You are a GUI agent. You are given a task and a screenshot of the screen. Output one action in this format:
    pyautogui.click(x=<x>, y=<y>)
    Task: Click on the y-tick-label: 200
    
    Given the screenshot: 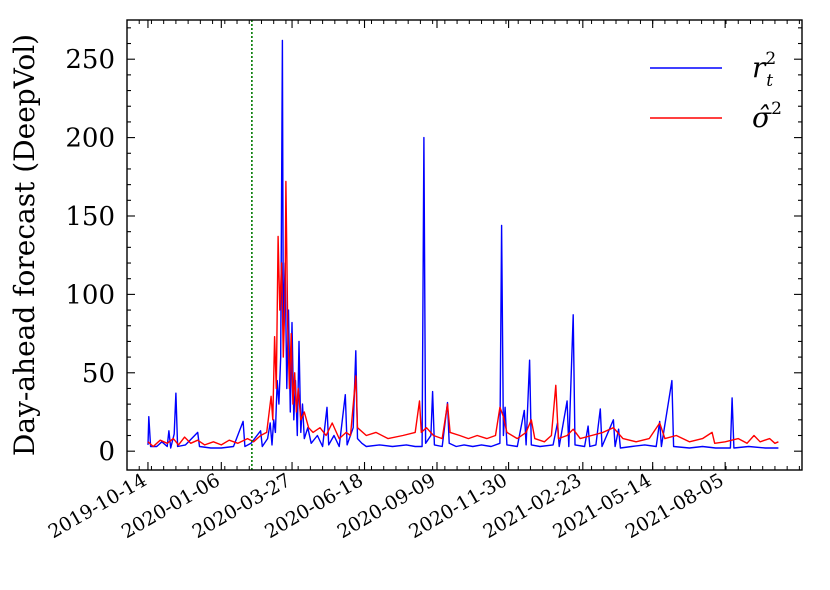 What is the action you would take?
    pyautogui.click(x=90, y=139)
    